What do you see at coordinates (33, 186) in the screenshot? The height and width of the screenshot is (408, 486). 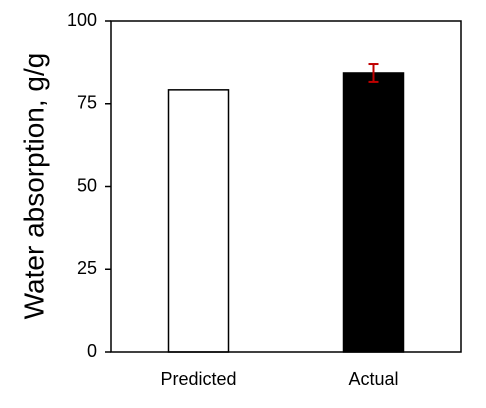 I see `y-axis-label: Water absorption, g/g` at bounding box center [33, 186].